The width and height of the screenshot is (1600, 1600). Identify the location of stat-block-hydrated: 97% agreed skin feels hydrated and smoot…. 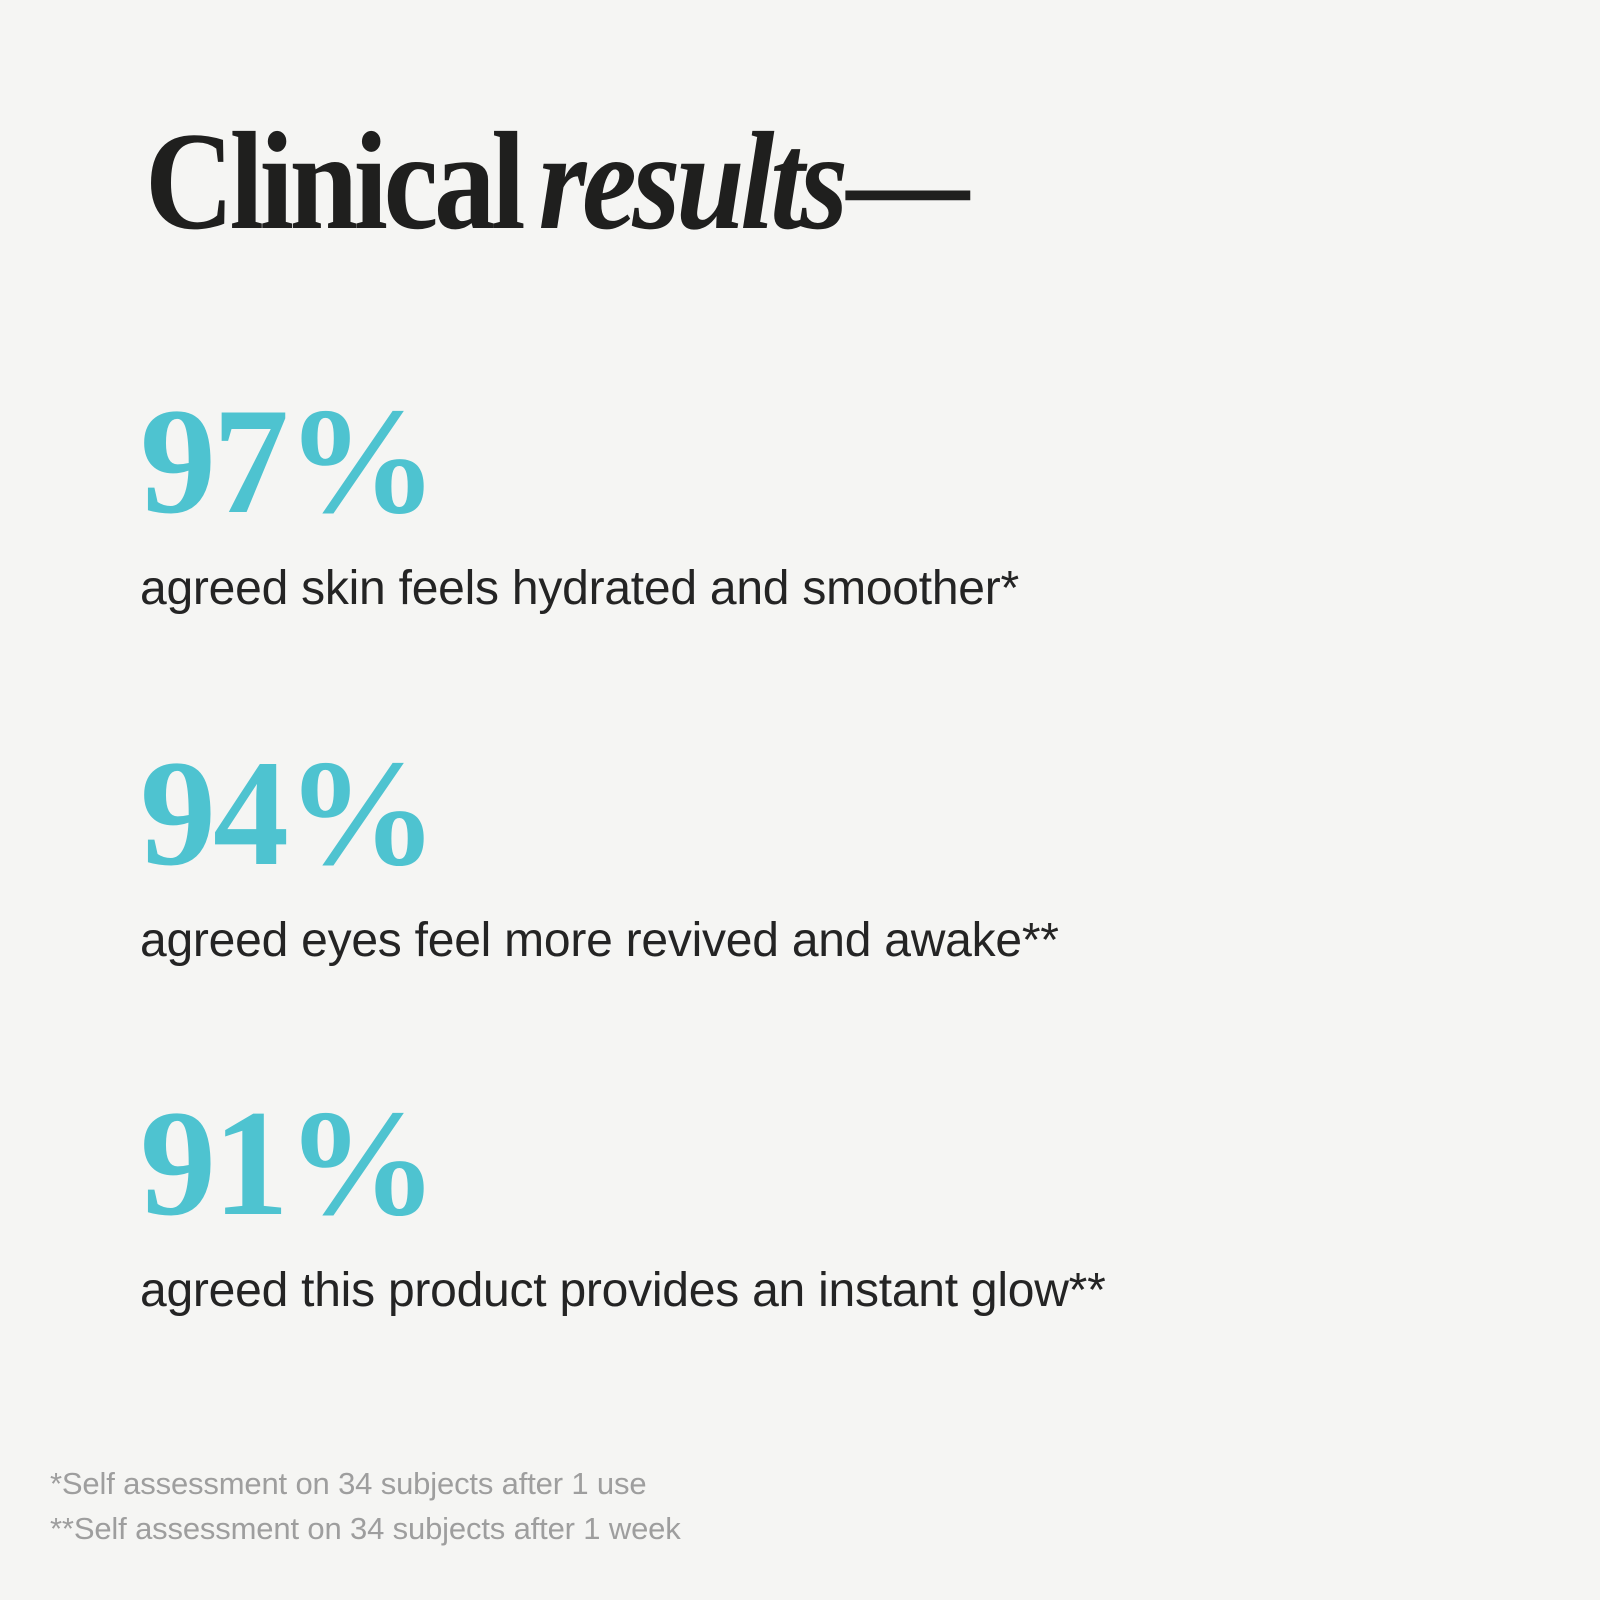
(579, 502).